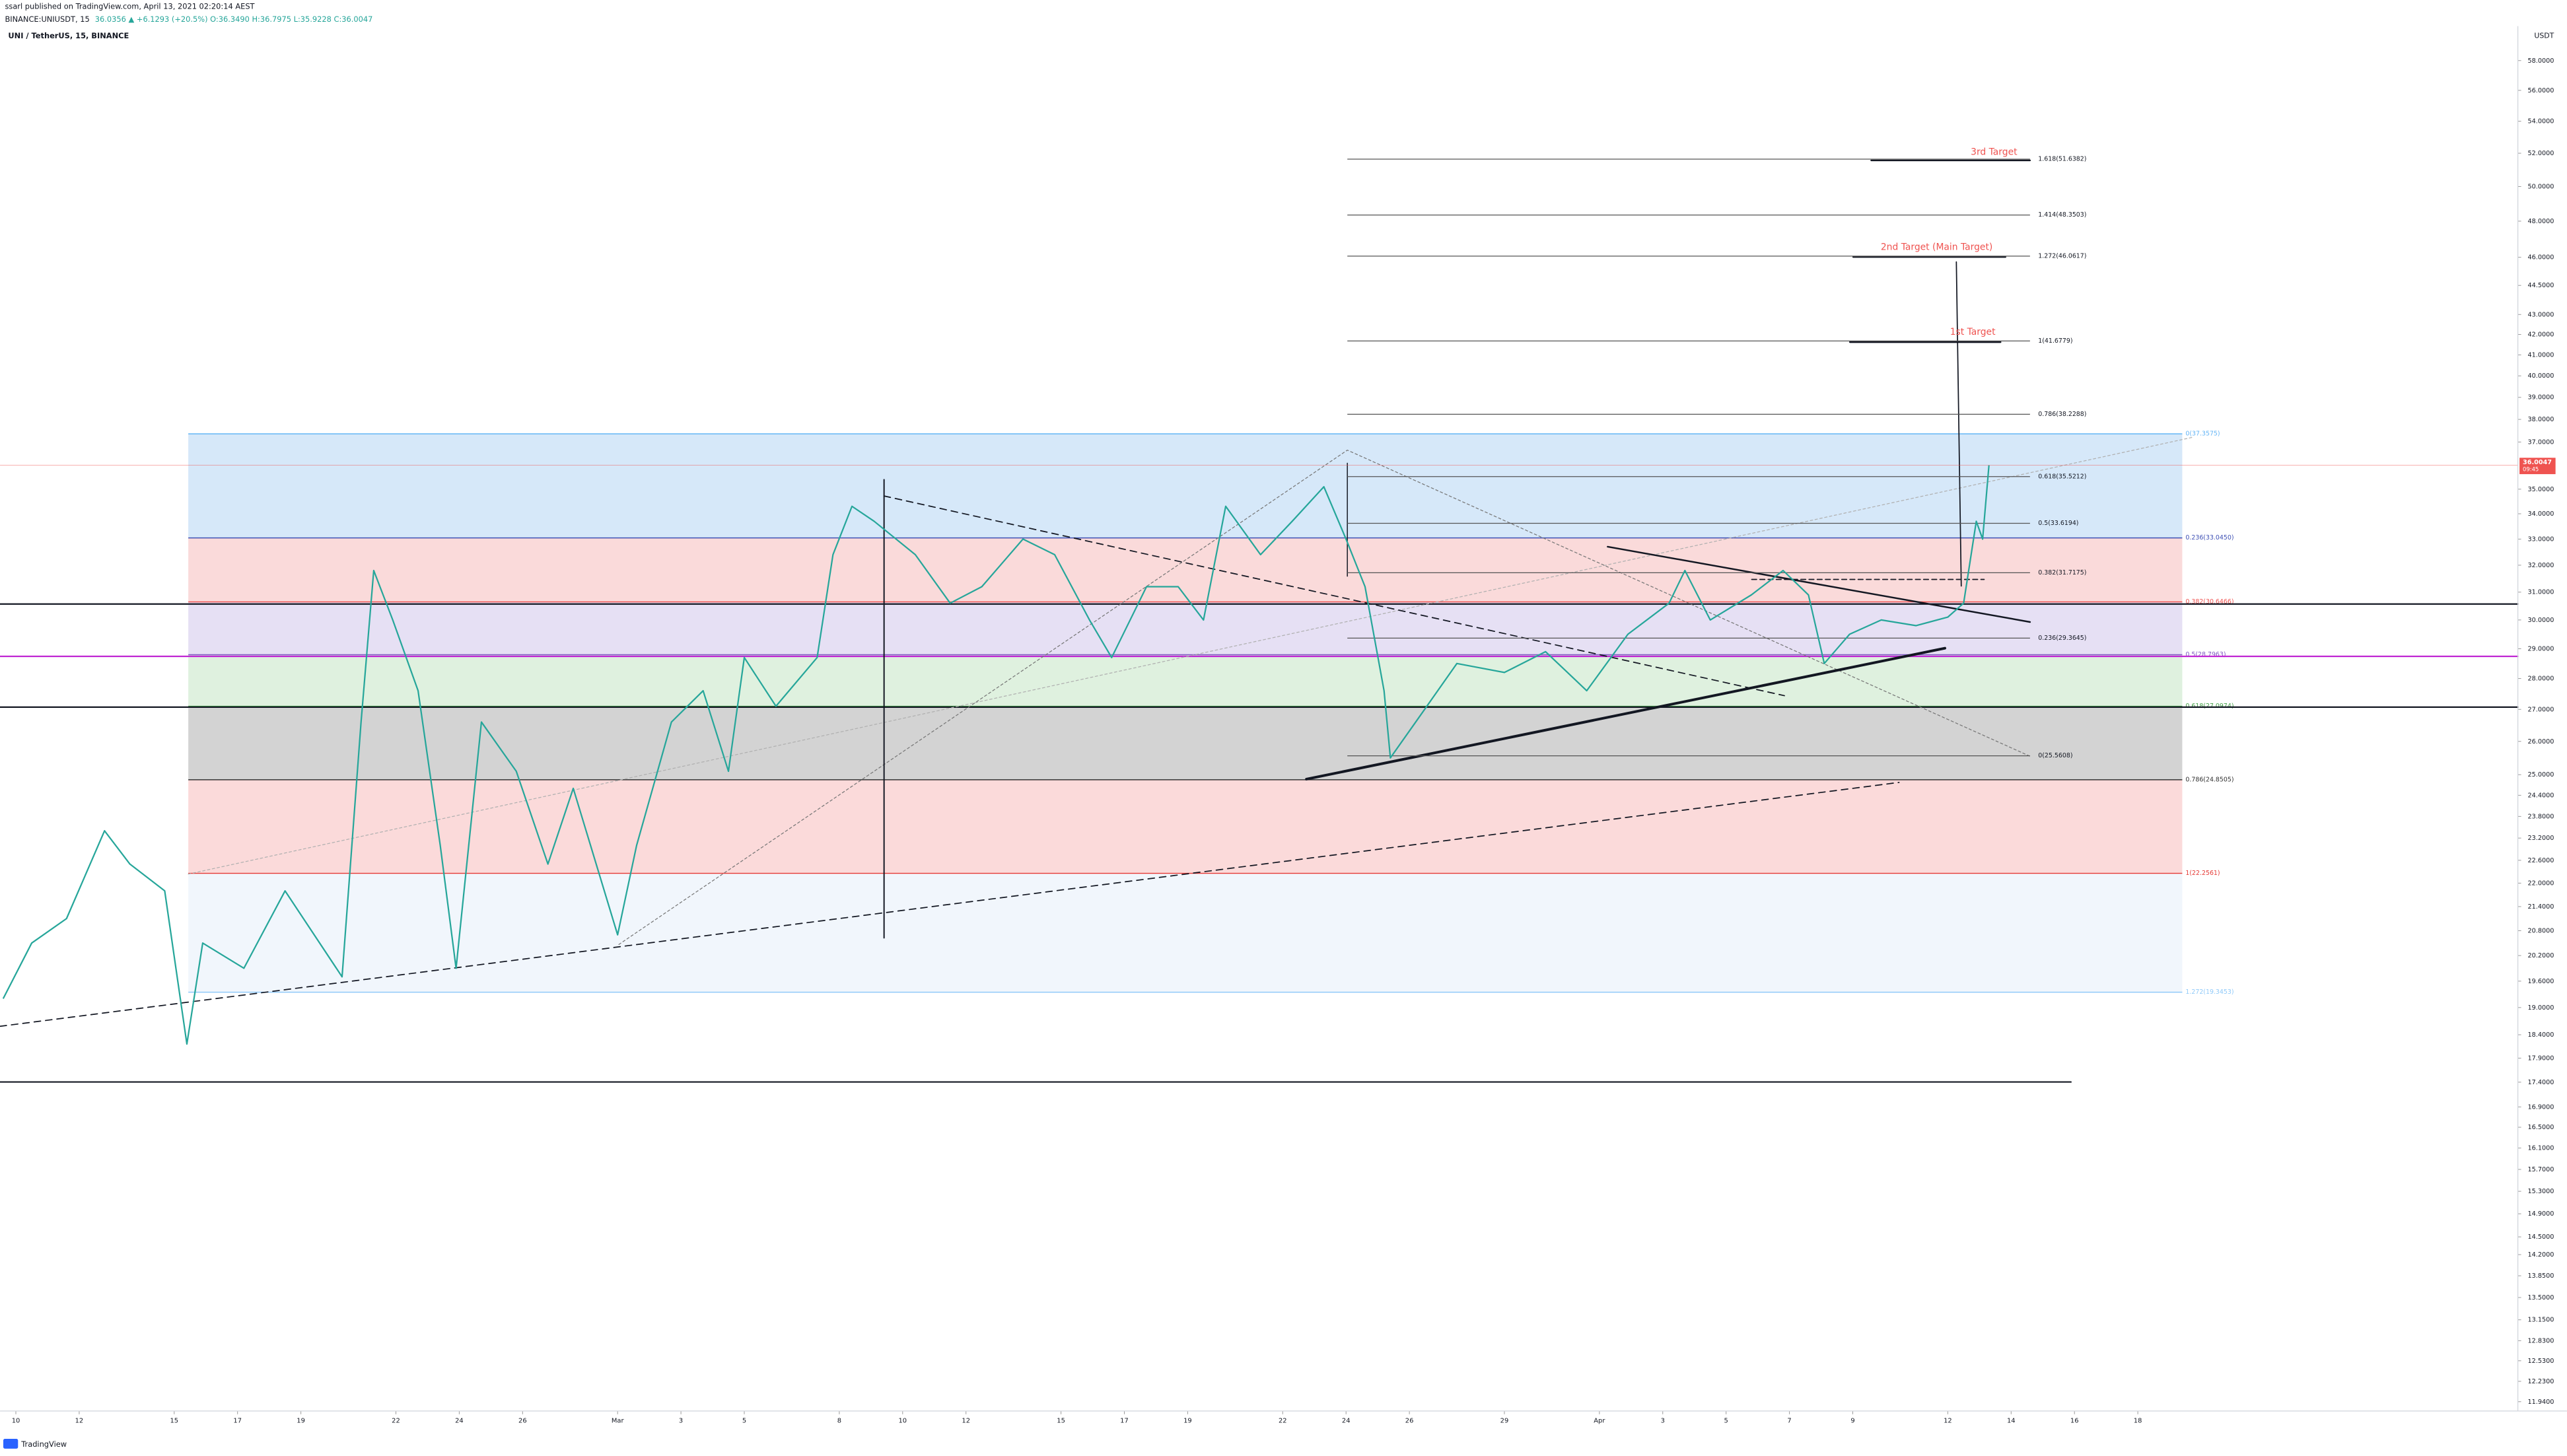  I want to click on fib-label: 0.786(24.8505), so click(2209, 779).